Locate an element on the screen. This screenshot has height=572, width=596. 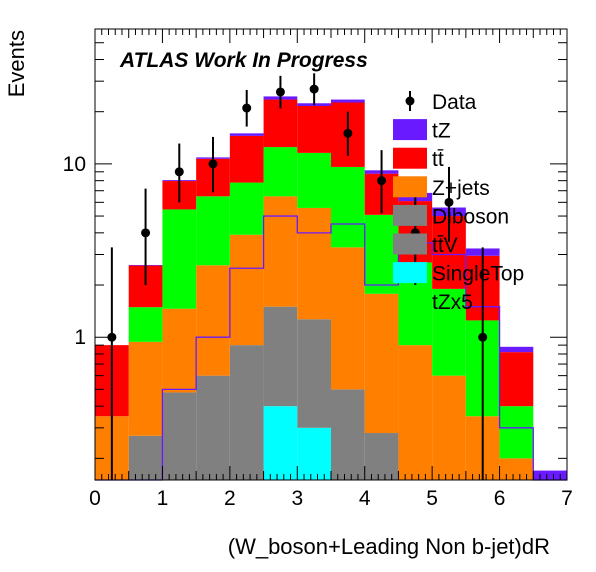
legend-swatch-singletop is located at coordinates (410, 273).